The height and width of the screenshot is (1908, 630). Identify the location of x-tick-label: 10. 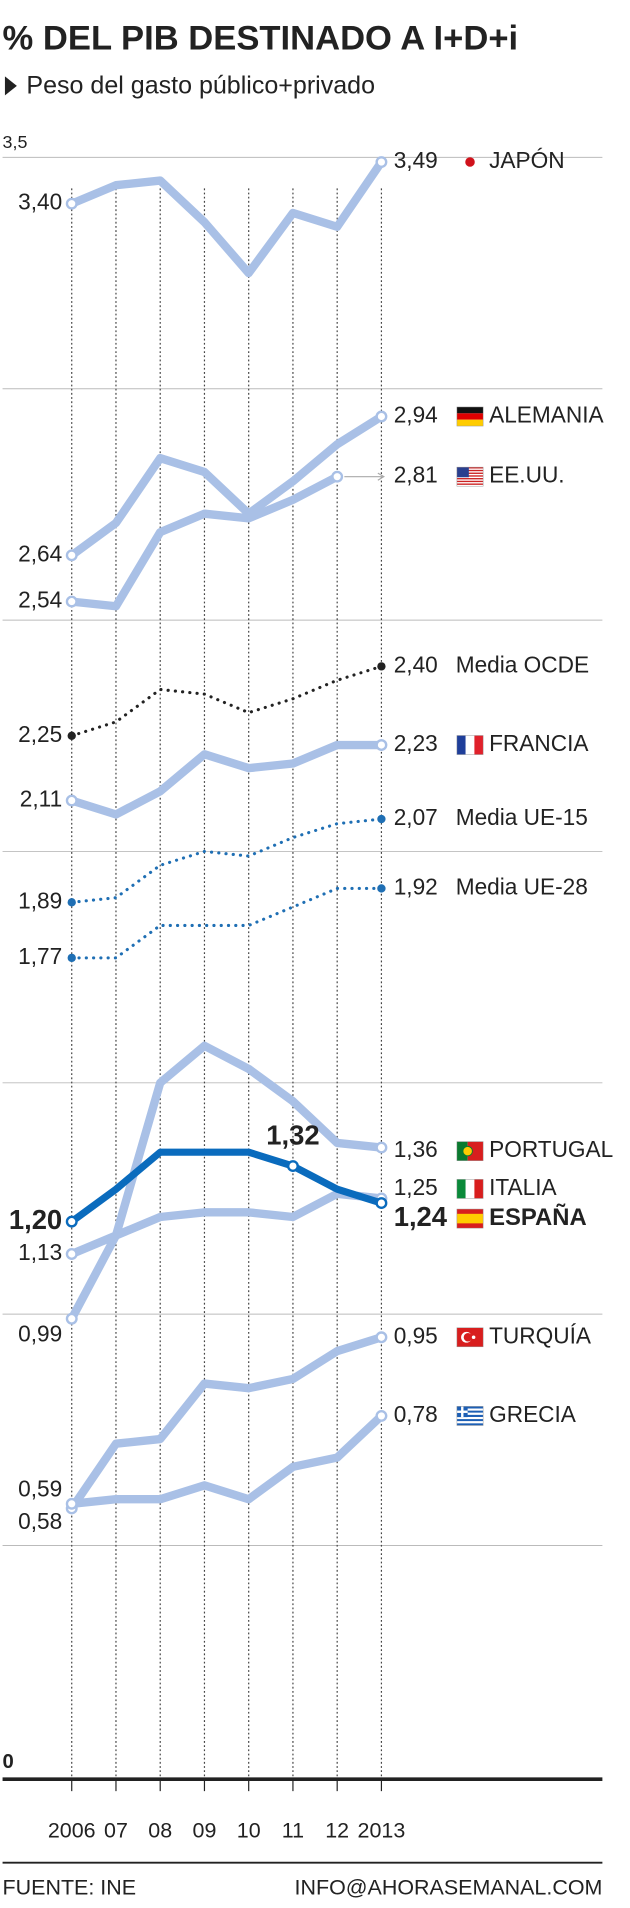
(249, 1830).